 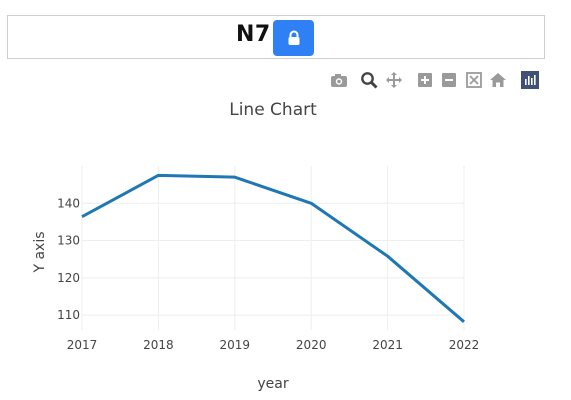 I want to click on x-tick-label: 2022, so click(x=464, y=345).